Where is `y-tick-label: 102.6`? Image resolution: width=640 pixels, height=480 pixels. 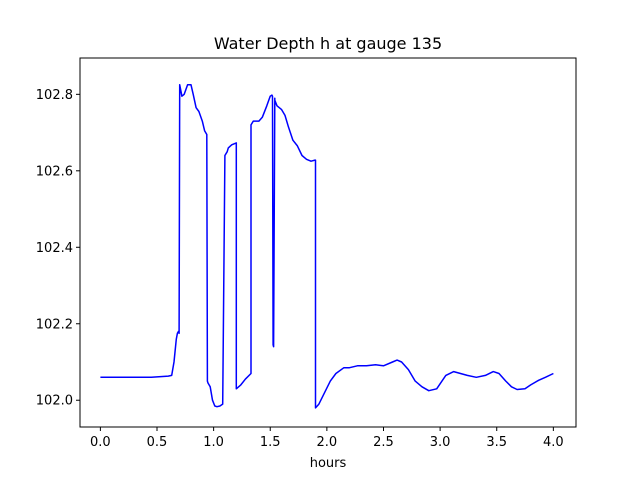
y-tick-label: 102.6 is located at coordinates (54, 171).